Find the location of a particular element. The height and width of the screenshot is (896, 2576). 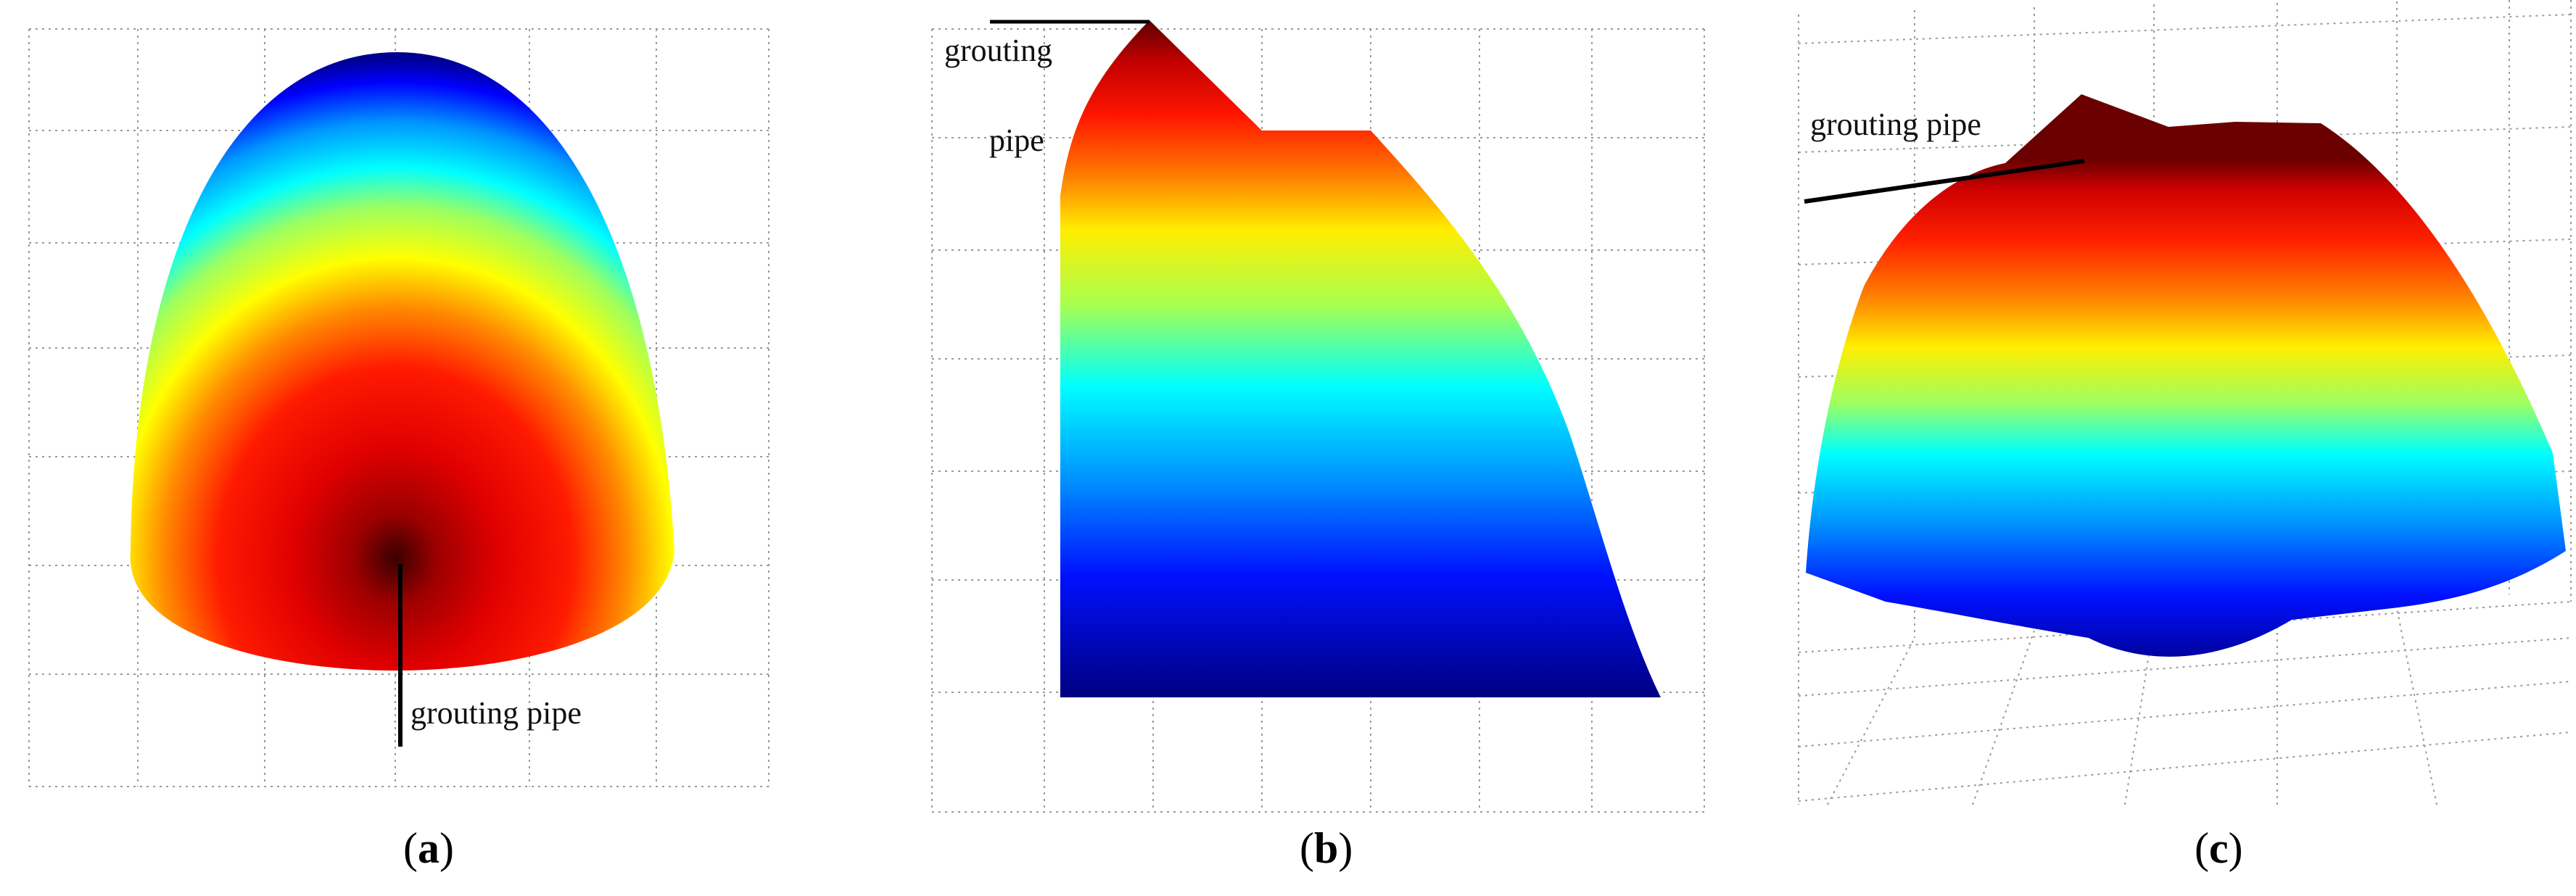

panel-a-caption: (a) is located at coordinates (428, 848).